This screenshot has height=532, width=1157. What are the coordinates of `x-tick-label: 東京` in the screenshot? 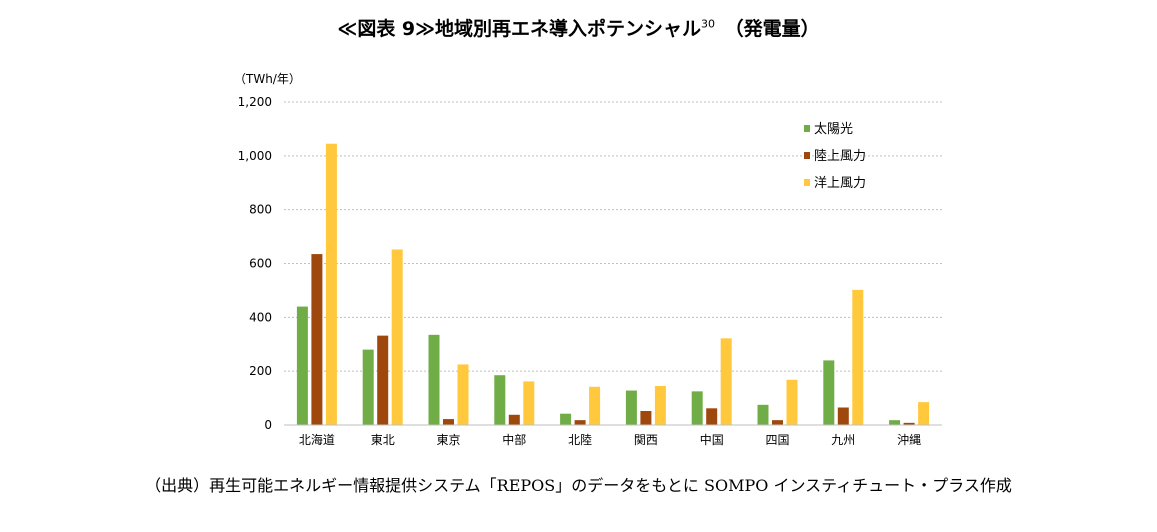 It's located at (448, 440).